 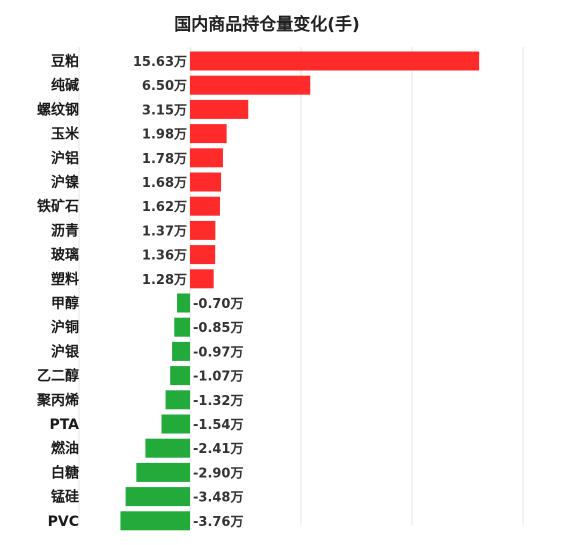 I want to click on value-label: 1.62万, so click(x=164, y=207).